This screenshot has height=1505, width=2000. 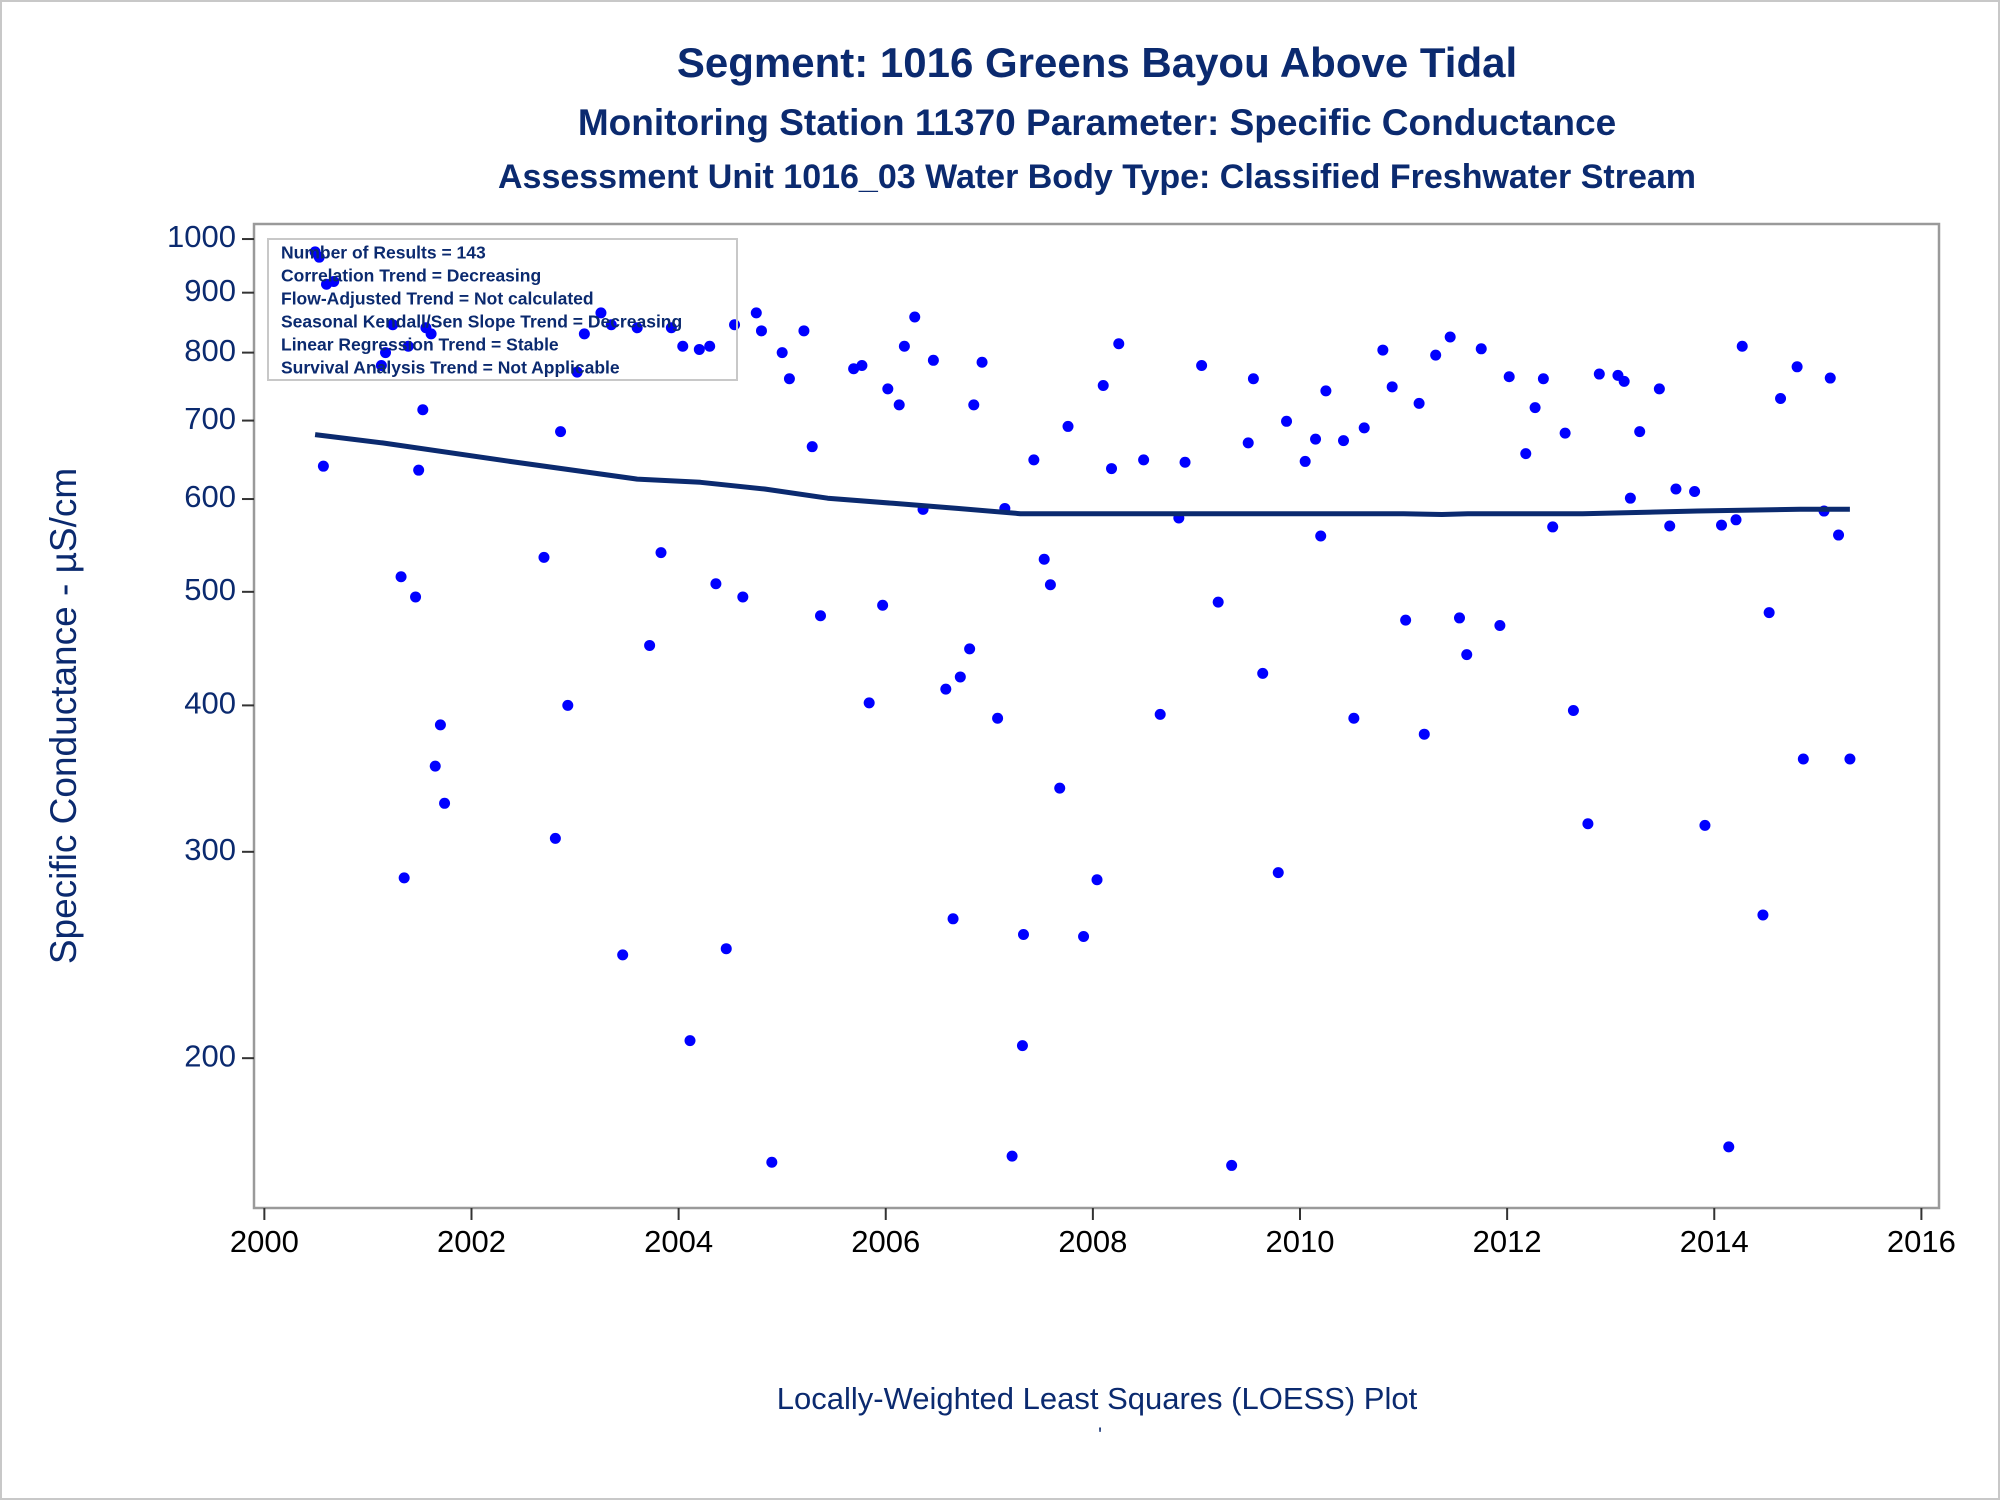 I want to click on y-tick-label: 300, so click(x=210, y=849).